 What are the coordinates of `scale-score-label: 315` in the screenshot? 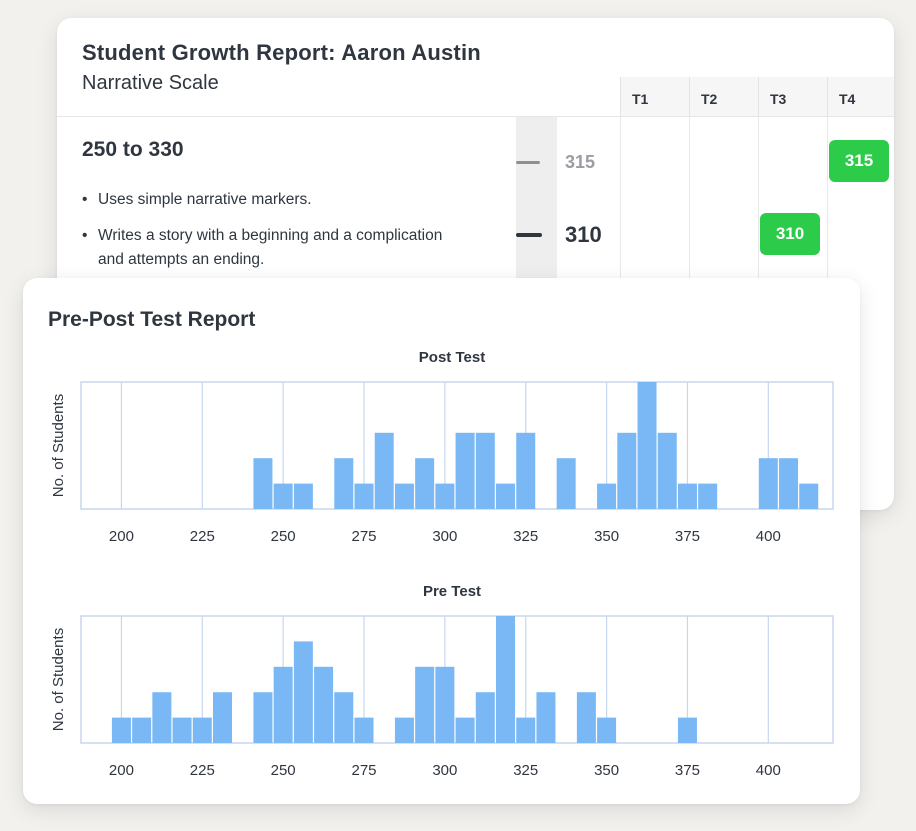 It's located at (580, 162).